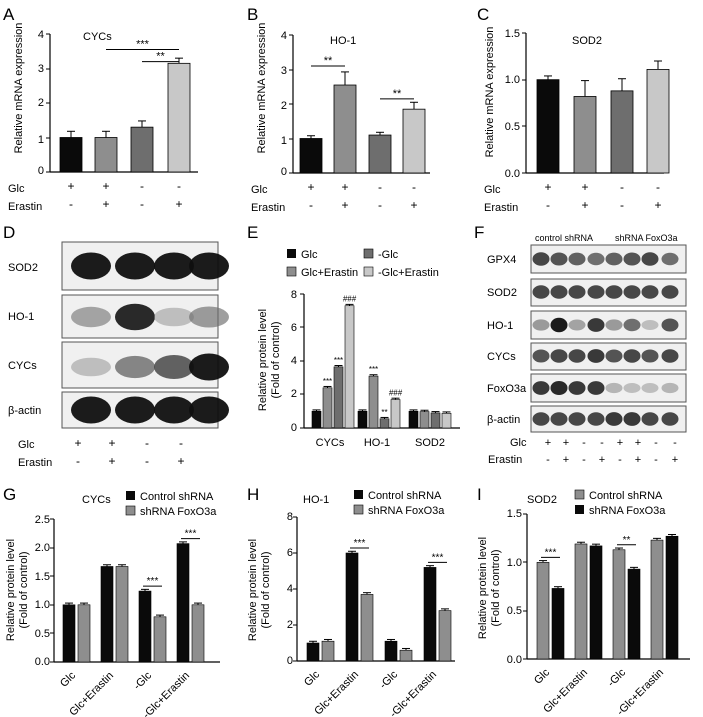  I want to click on legend-label: Glc+Erastin, so click(329, 273).